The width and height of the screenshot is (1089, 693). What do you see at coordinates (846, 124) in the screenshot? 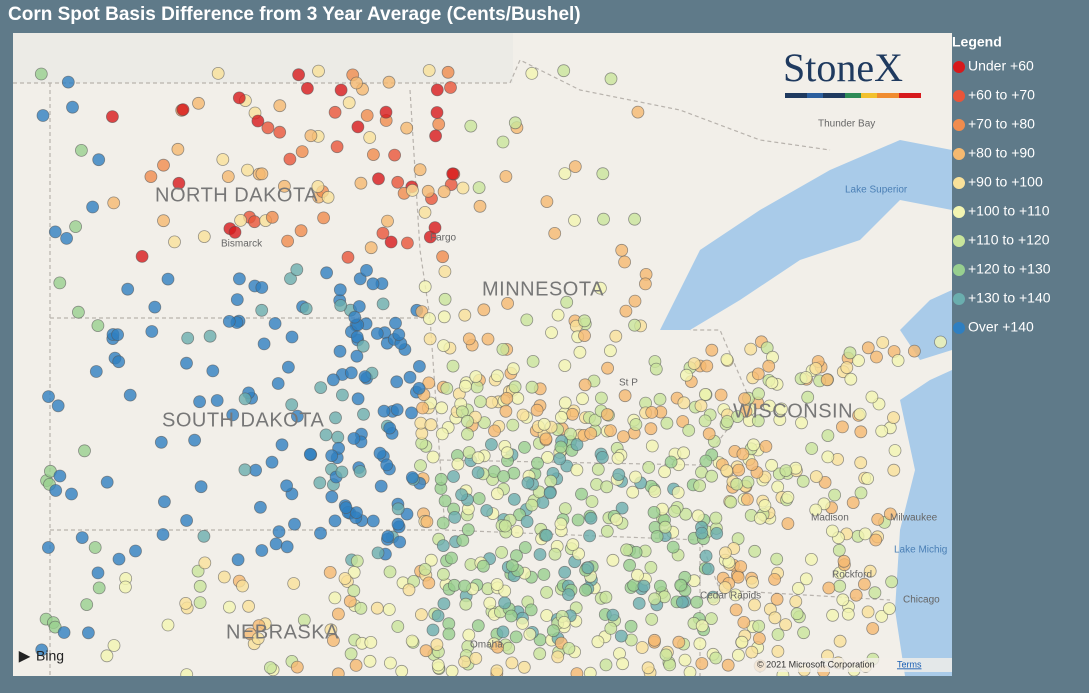
I see `place-label: Thunder Bay` at bounding box center [846, 124].